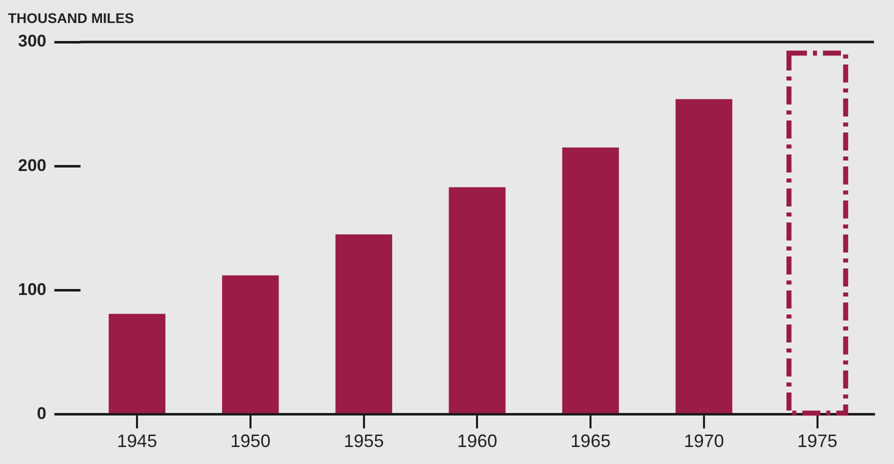 The width and height of the screenshot is (894, 464). Describe the element at coordinates (32, 41) in the screenshot. I see `y-tick-label: 300` at that location.